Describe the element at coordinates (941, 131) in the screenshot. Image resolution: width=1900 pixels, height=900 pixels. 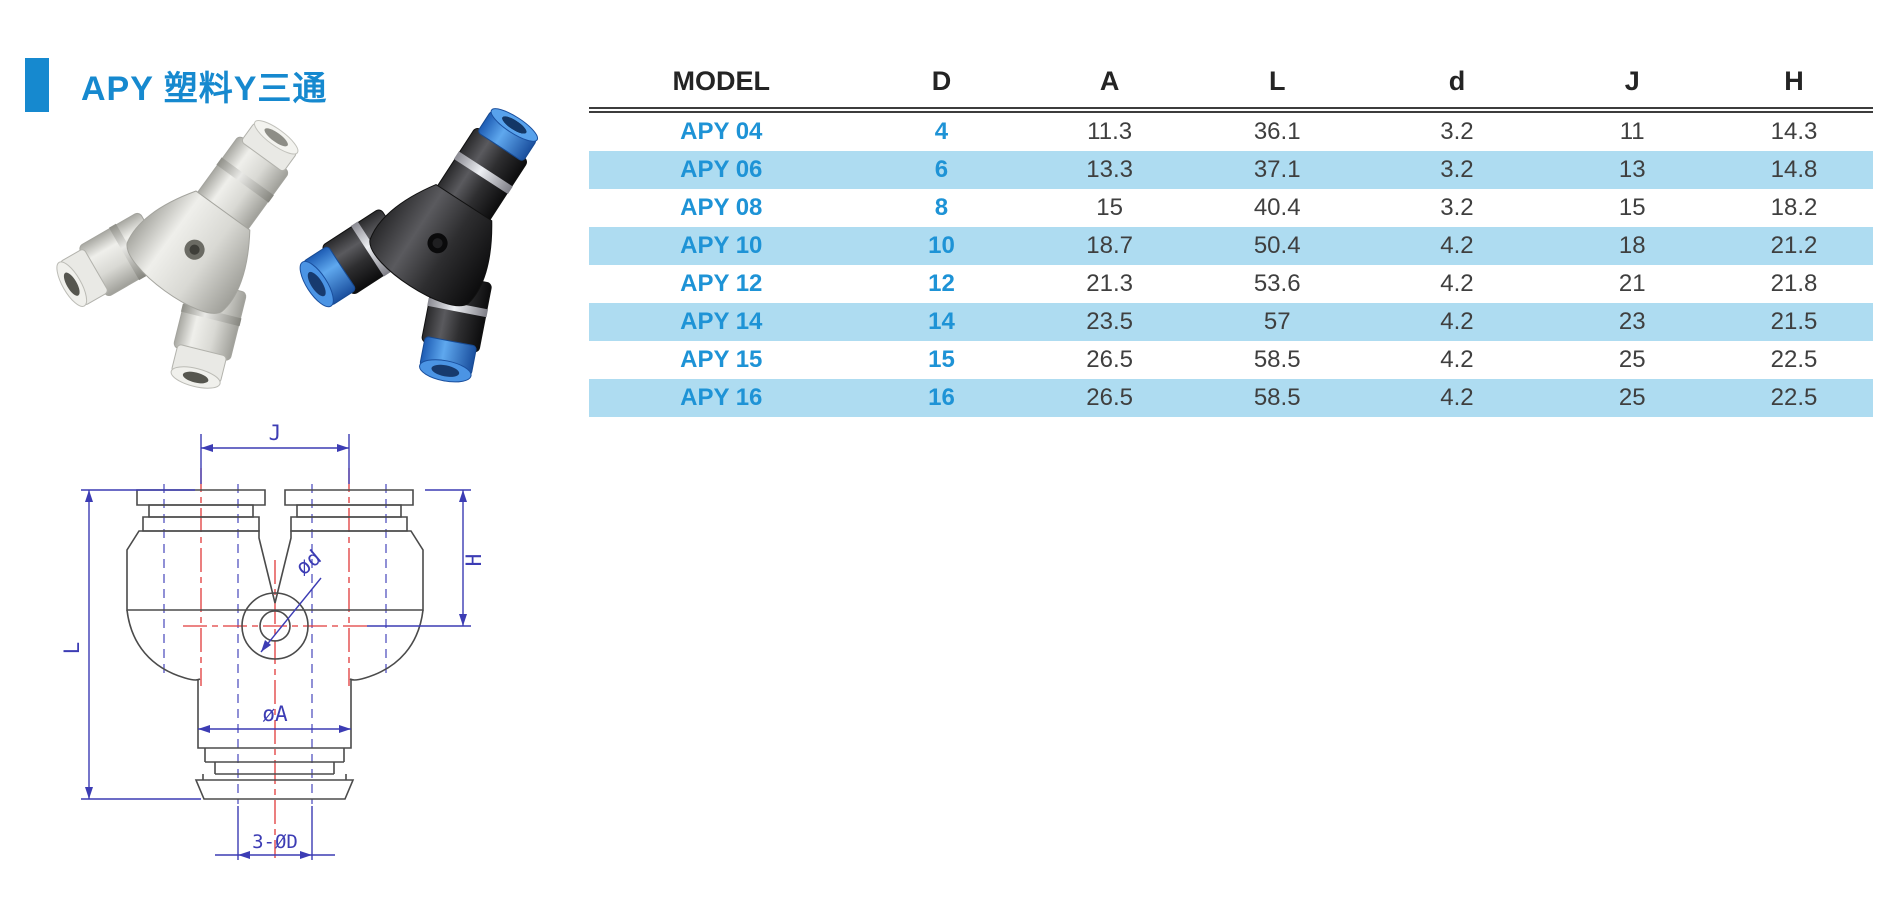
I see `cell-d: 4` at that location.